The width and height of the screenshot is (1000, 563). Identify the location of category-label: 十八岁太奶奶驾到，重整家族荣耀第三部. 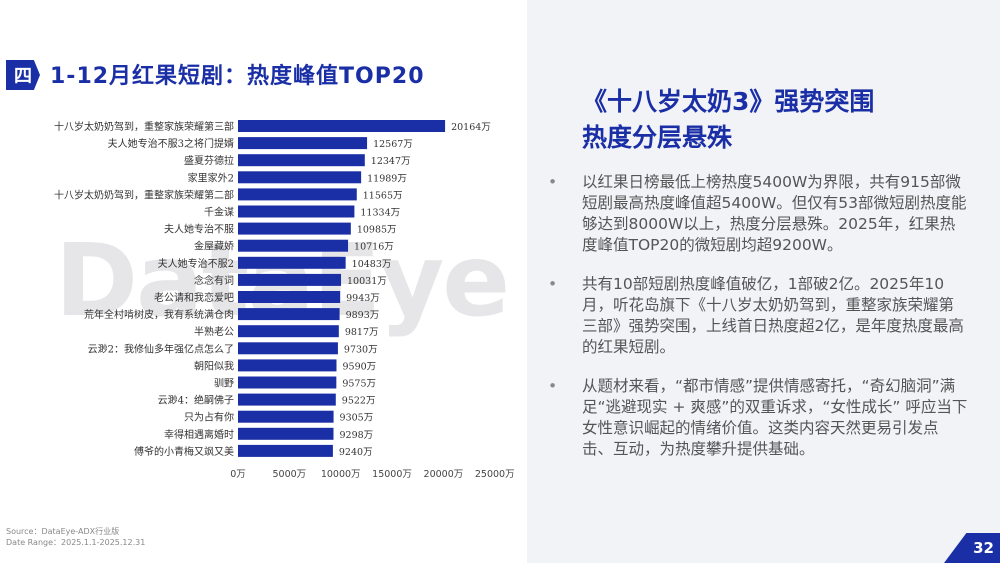
(144, 126).